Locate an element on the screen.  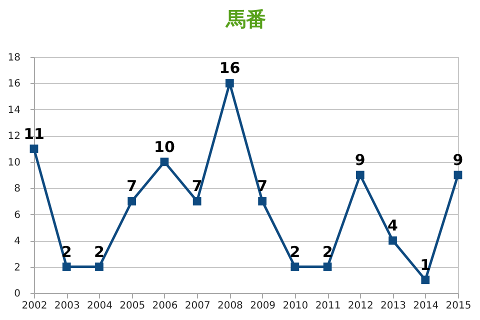
data-label: 16 is located at coordinates (229, 68).